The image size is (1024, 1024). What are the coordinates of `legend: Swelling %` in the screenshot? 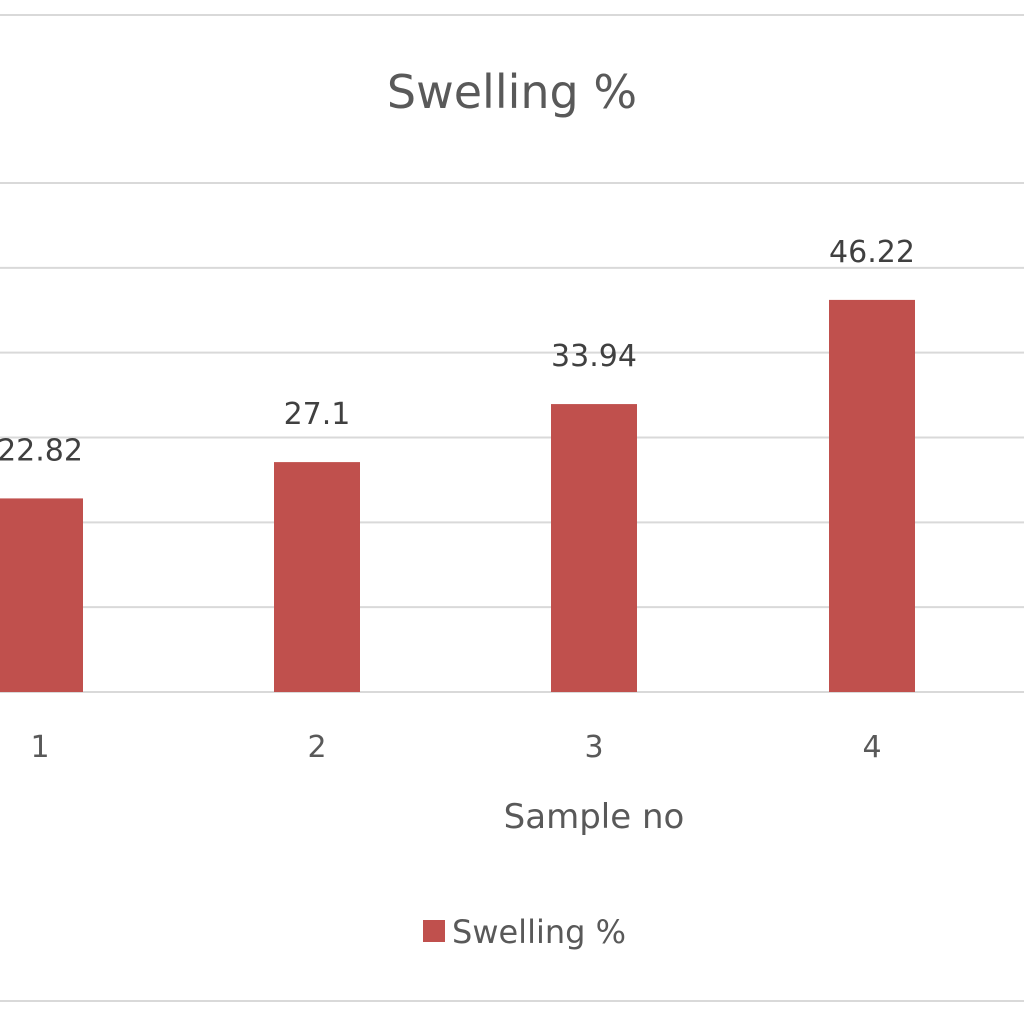 It's located at (524, 932).